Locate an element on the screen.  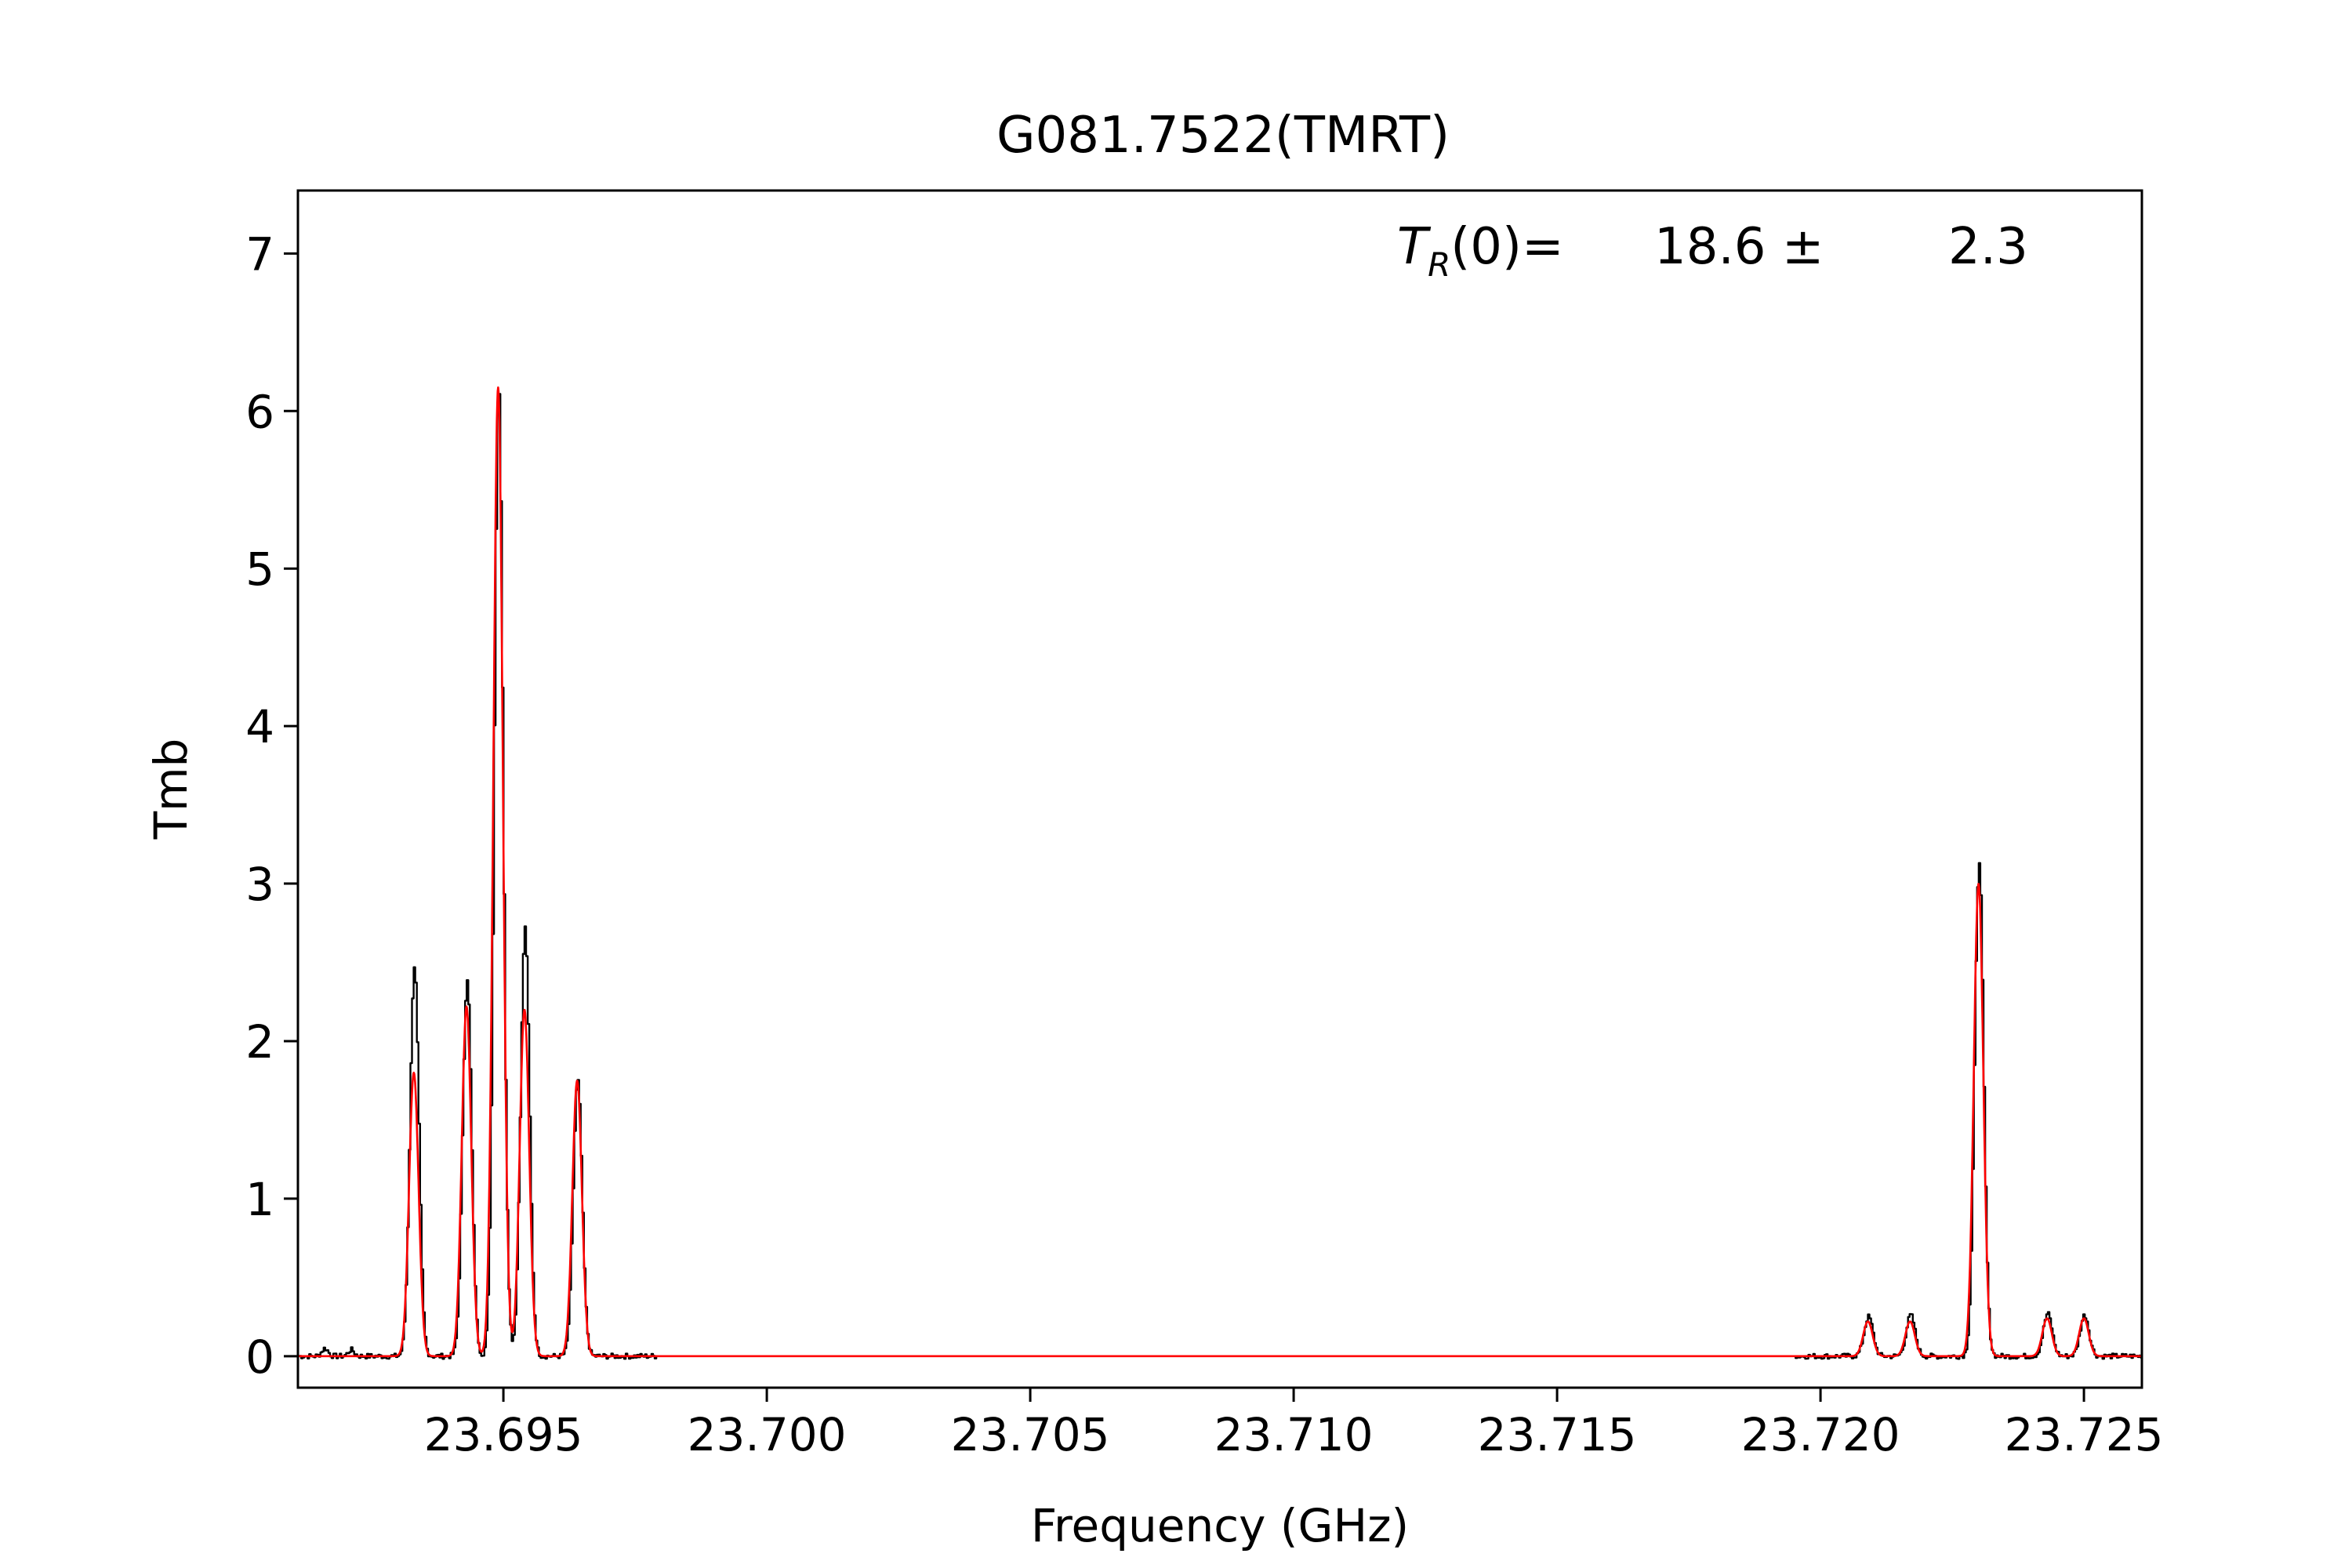
x-tick-label: 23.715 is located at coordinates (1557, 1434).